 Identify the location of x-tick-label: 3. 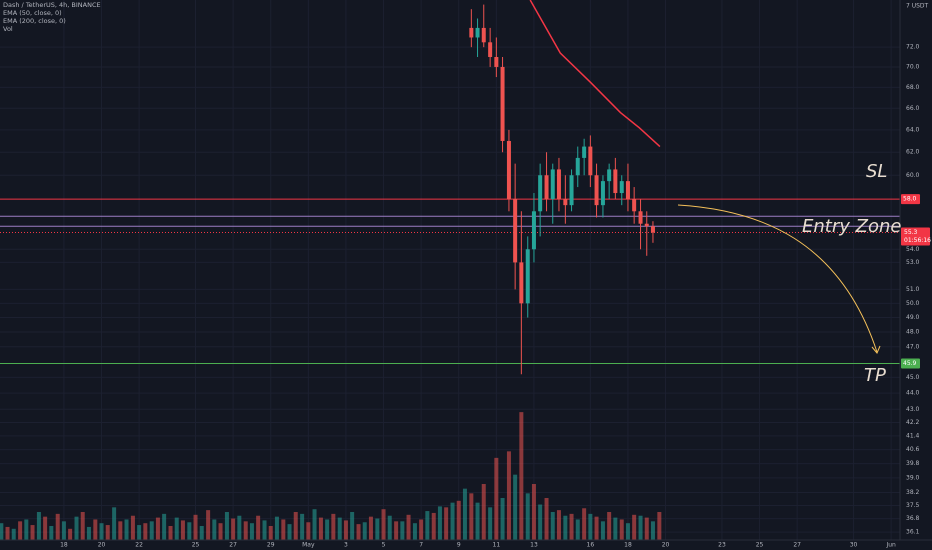
(346, 545).